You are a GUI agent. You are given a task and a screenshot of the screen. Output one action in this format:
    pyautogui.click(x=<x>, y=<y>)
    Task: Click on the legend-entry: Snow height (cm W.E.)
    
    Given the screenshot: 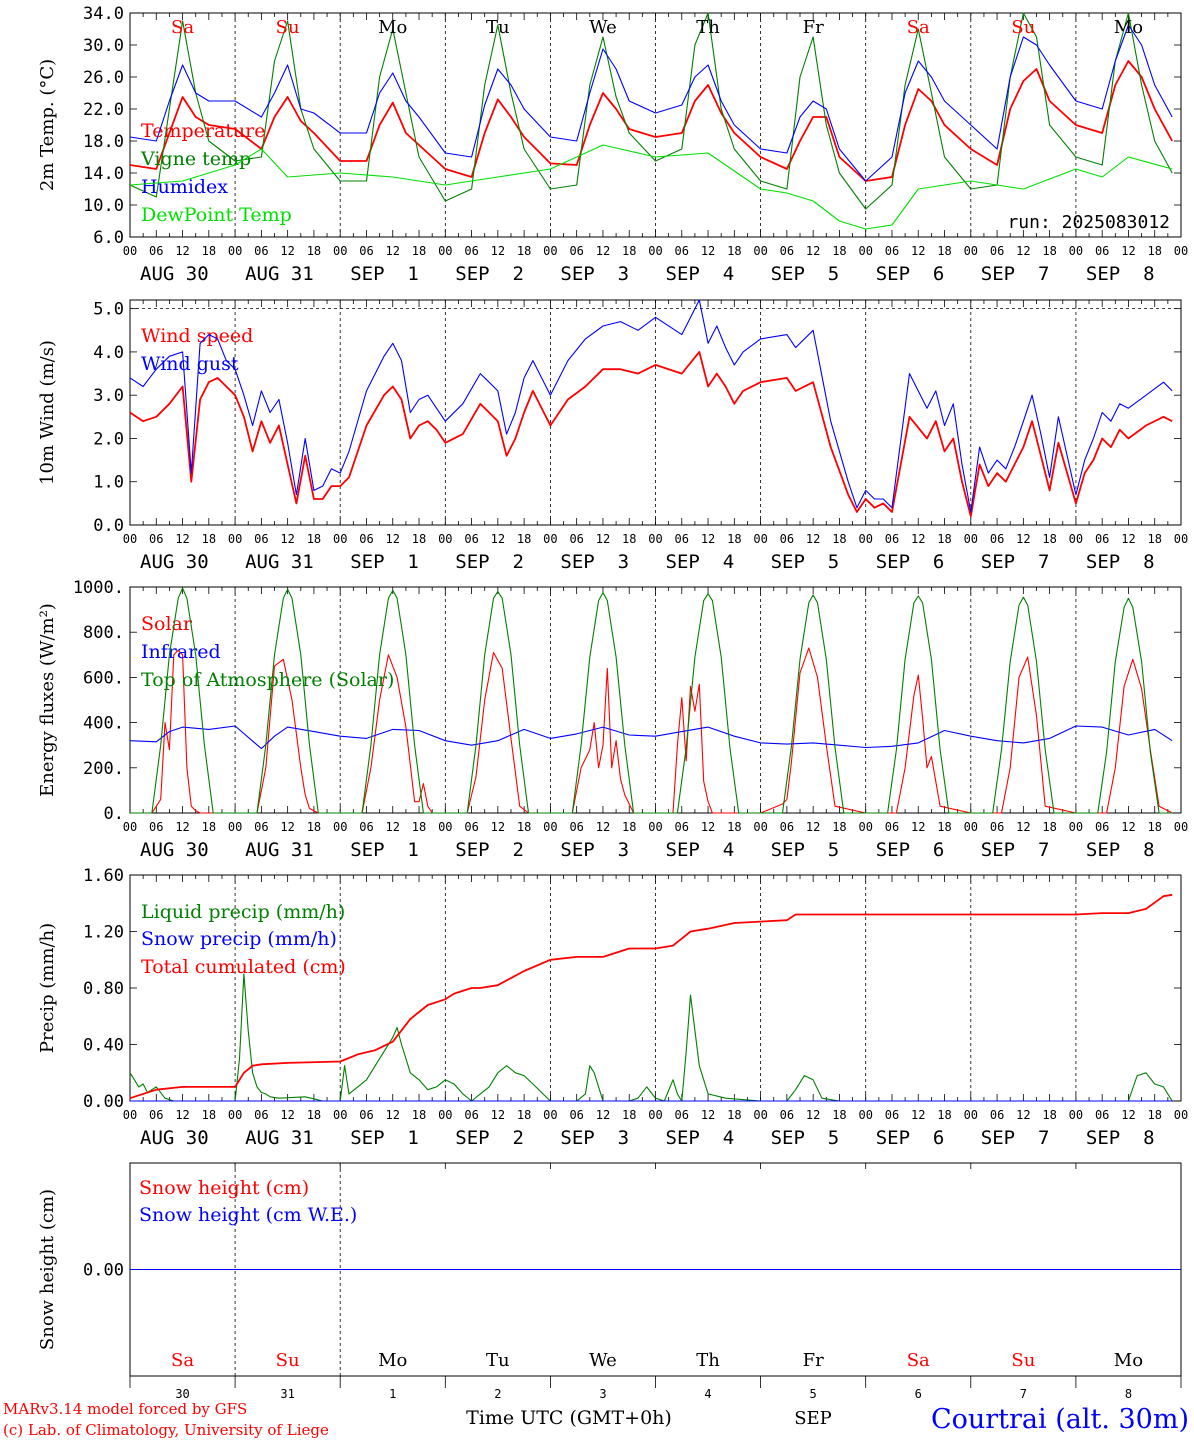 What is the action you would take?
    pyautogui.click(x=248, y=1215)
    